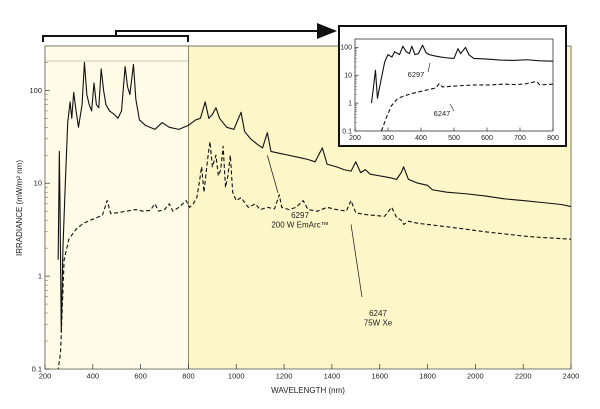 Image resolution: width=600 pixels, height=409 pixels. What do you see at coordinates (300, 215) in the screenshot?
I see `annotation-label: 6297` at bounding box center [300, 215].